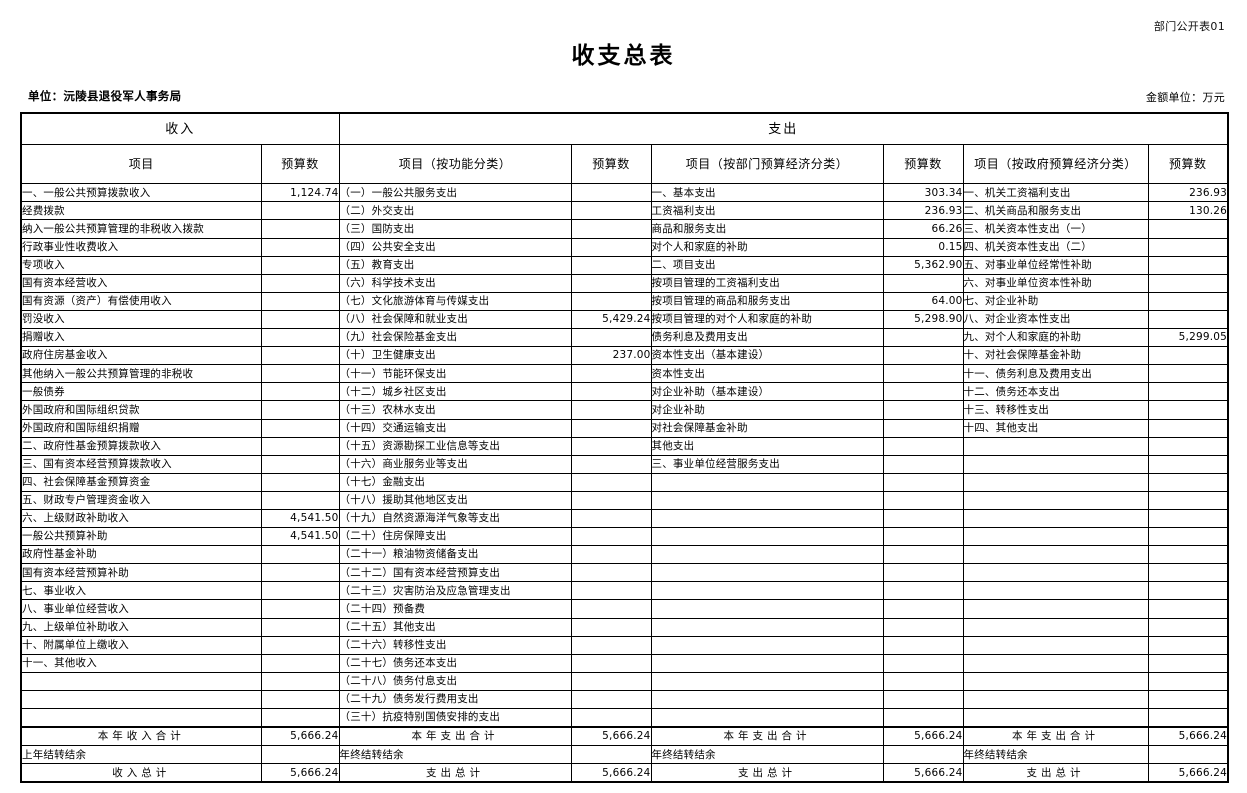 The height and width of the screenshot is (793, 1247). What do you see at coordinates (1055, 193) in the screenshot?
I see `gov-economic-item: 一、机关工资福利支出` at bounding box center [1055, 193].